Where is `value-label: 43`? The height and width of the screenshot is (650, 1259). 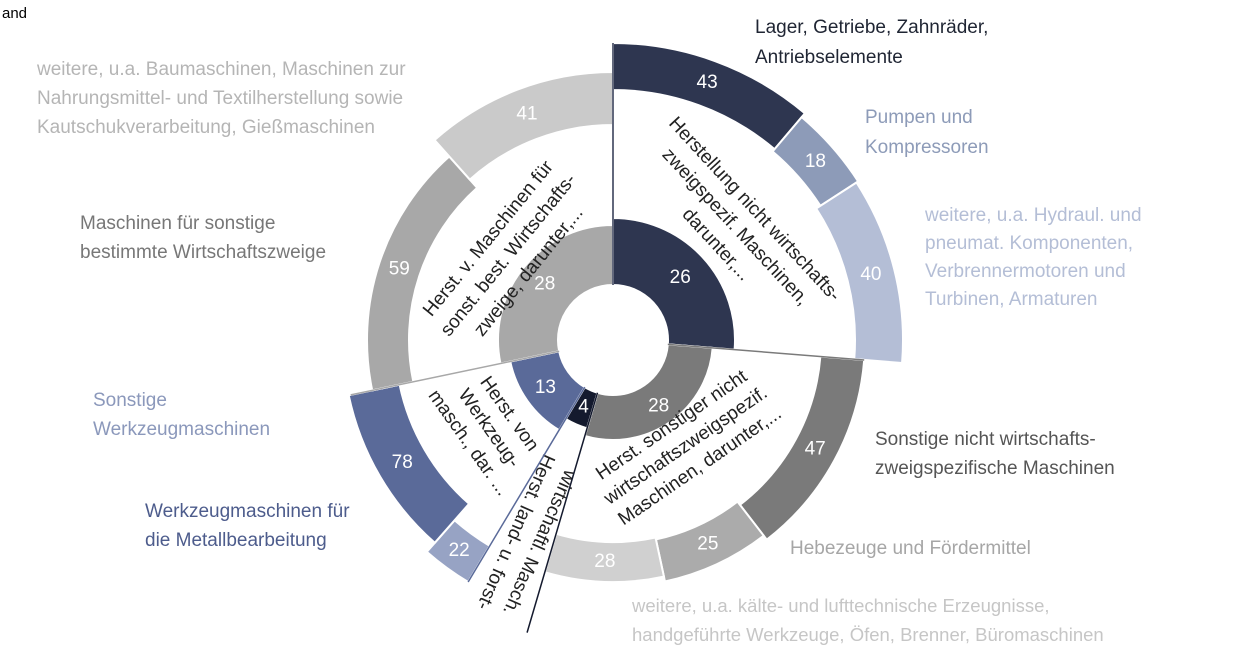 value-label: 43 is located at coordinates (707, 82).